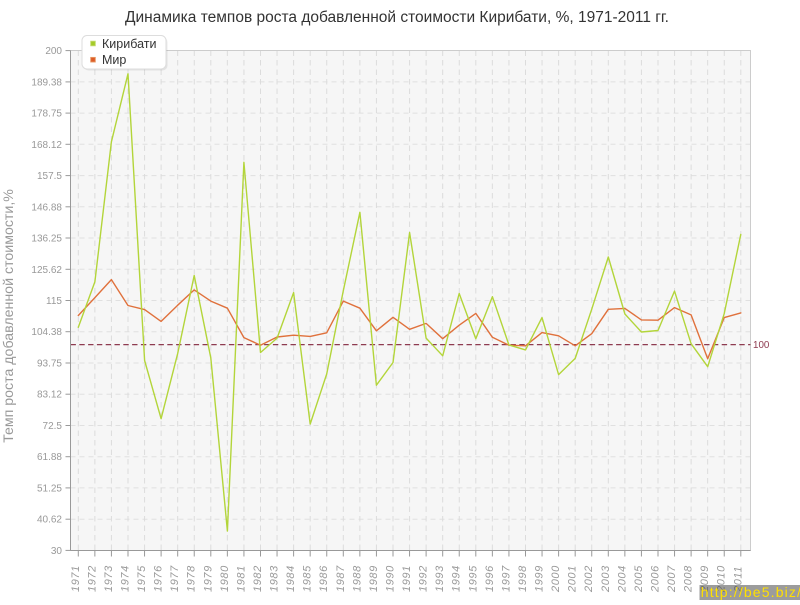  Describe the element at coordinates (440, 578) in the screenshot. I see `svg-text: 1993` at that location.